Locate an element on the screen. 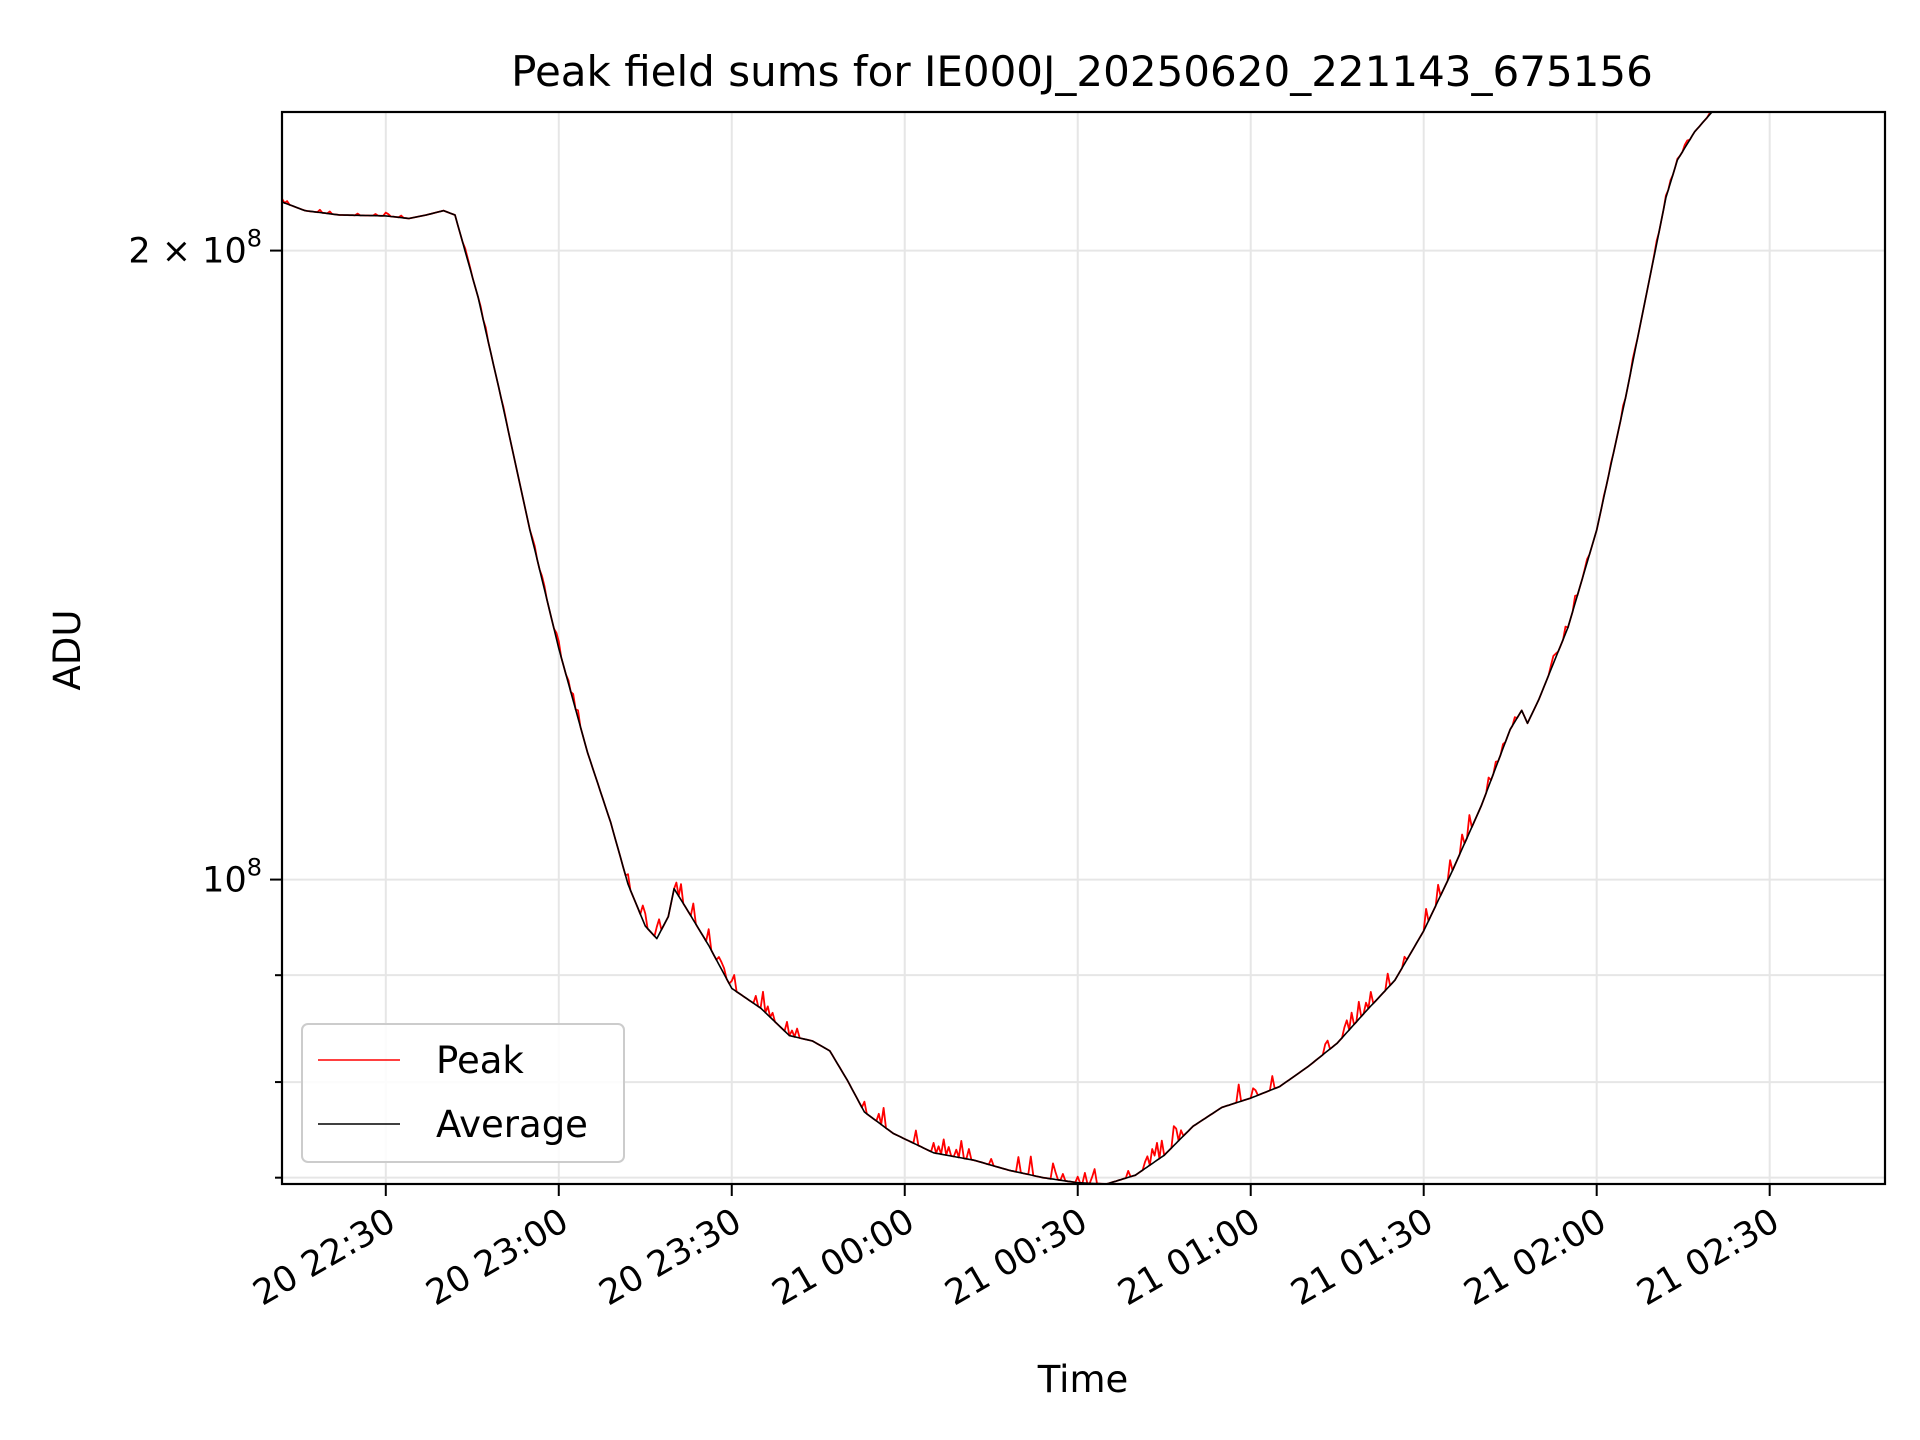 Image resolution: width=1920 pixels, height=1440 pixels. x-axis-label: Time is located at coordinates (1083, 1379).